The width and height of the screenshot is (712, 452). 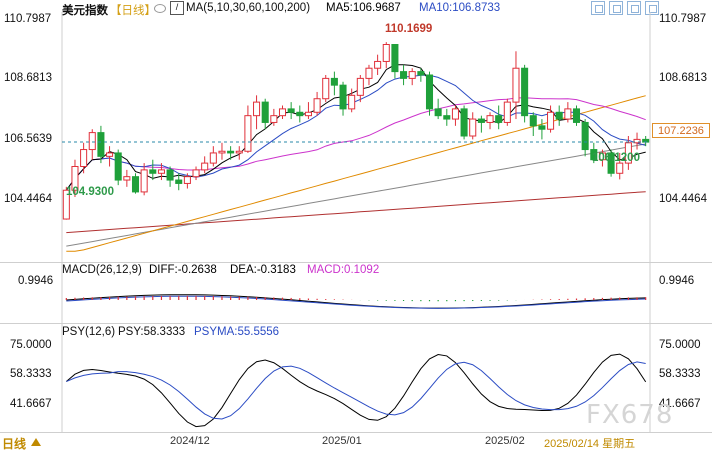 What do you see at coordinates (683, 78) in the screenshot?
I see `price-tick-right-2: 108.6813` at bounding box center [683, 78].